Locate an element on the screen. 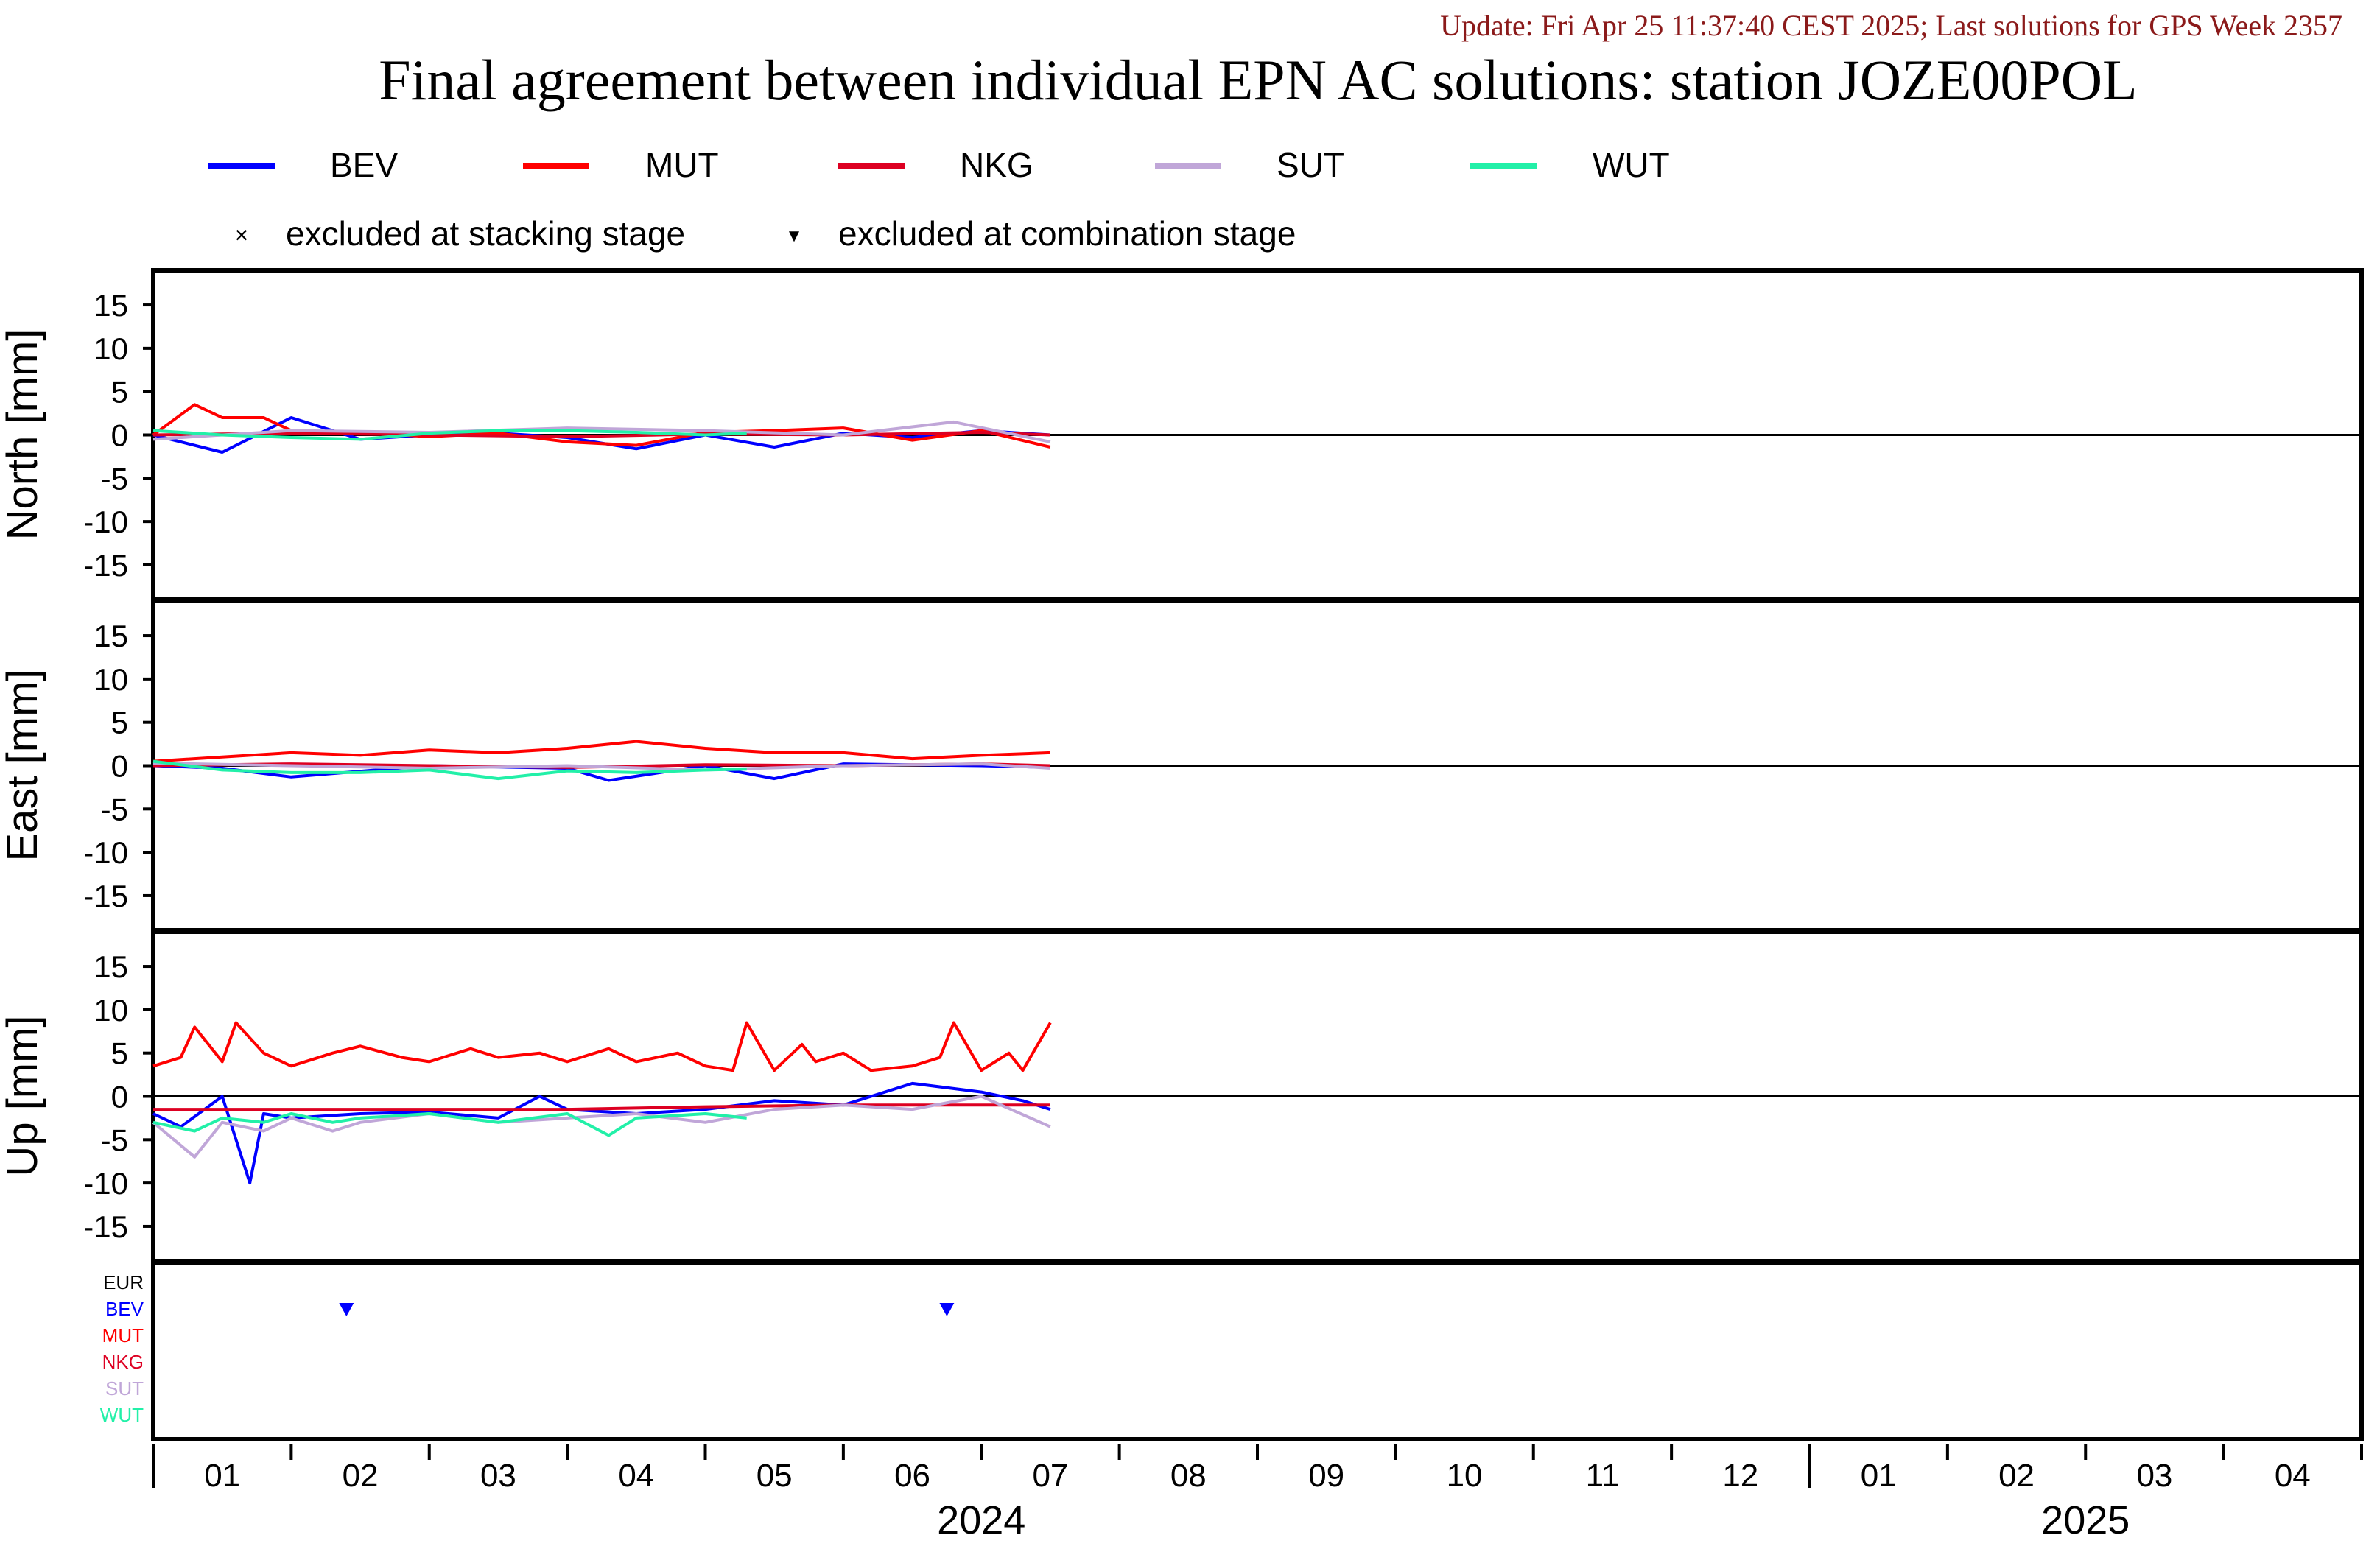 The width and height of the screenshot is (2380, 1549). year-label: 2025 is located at coordinates (2085, 1520).